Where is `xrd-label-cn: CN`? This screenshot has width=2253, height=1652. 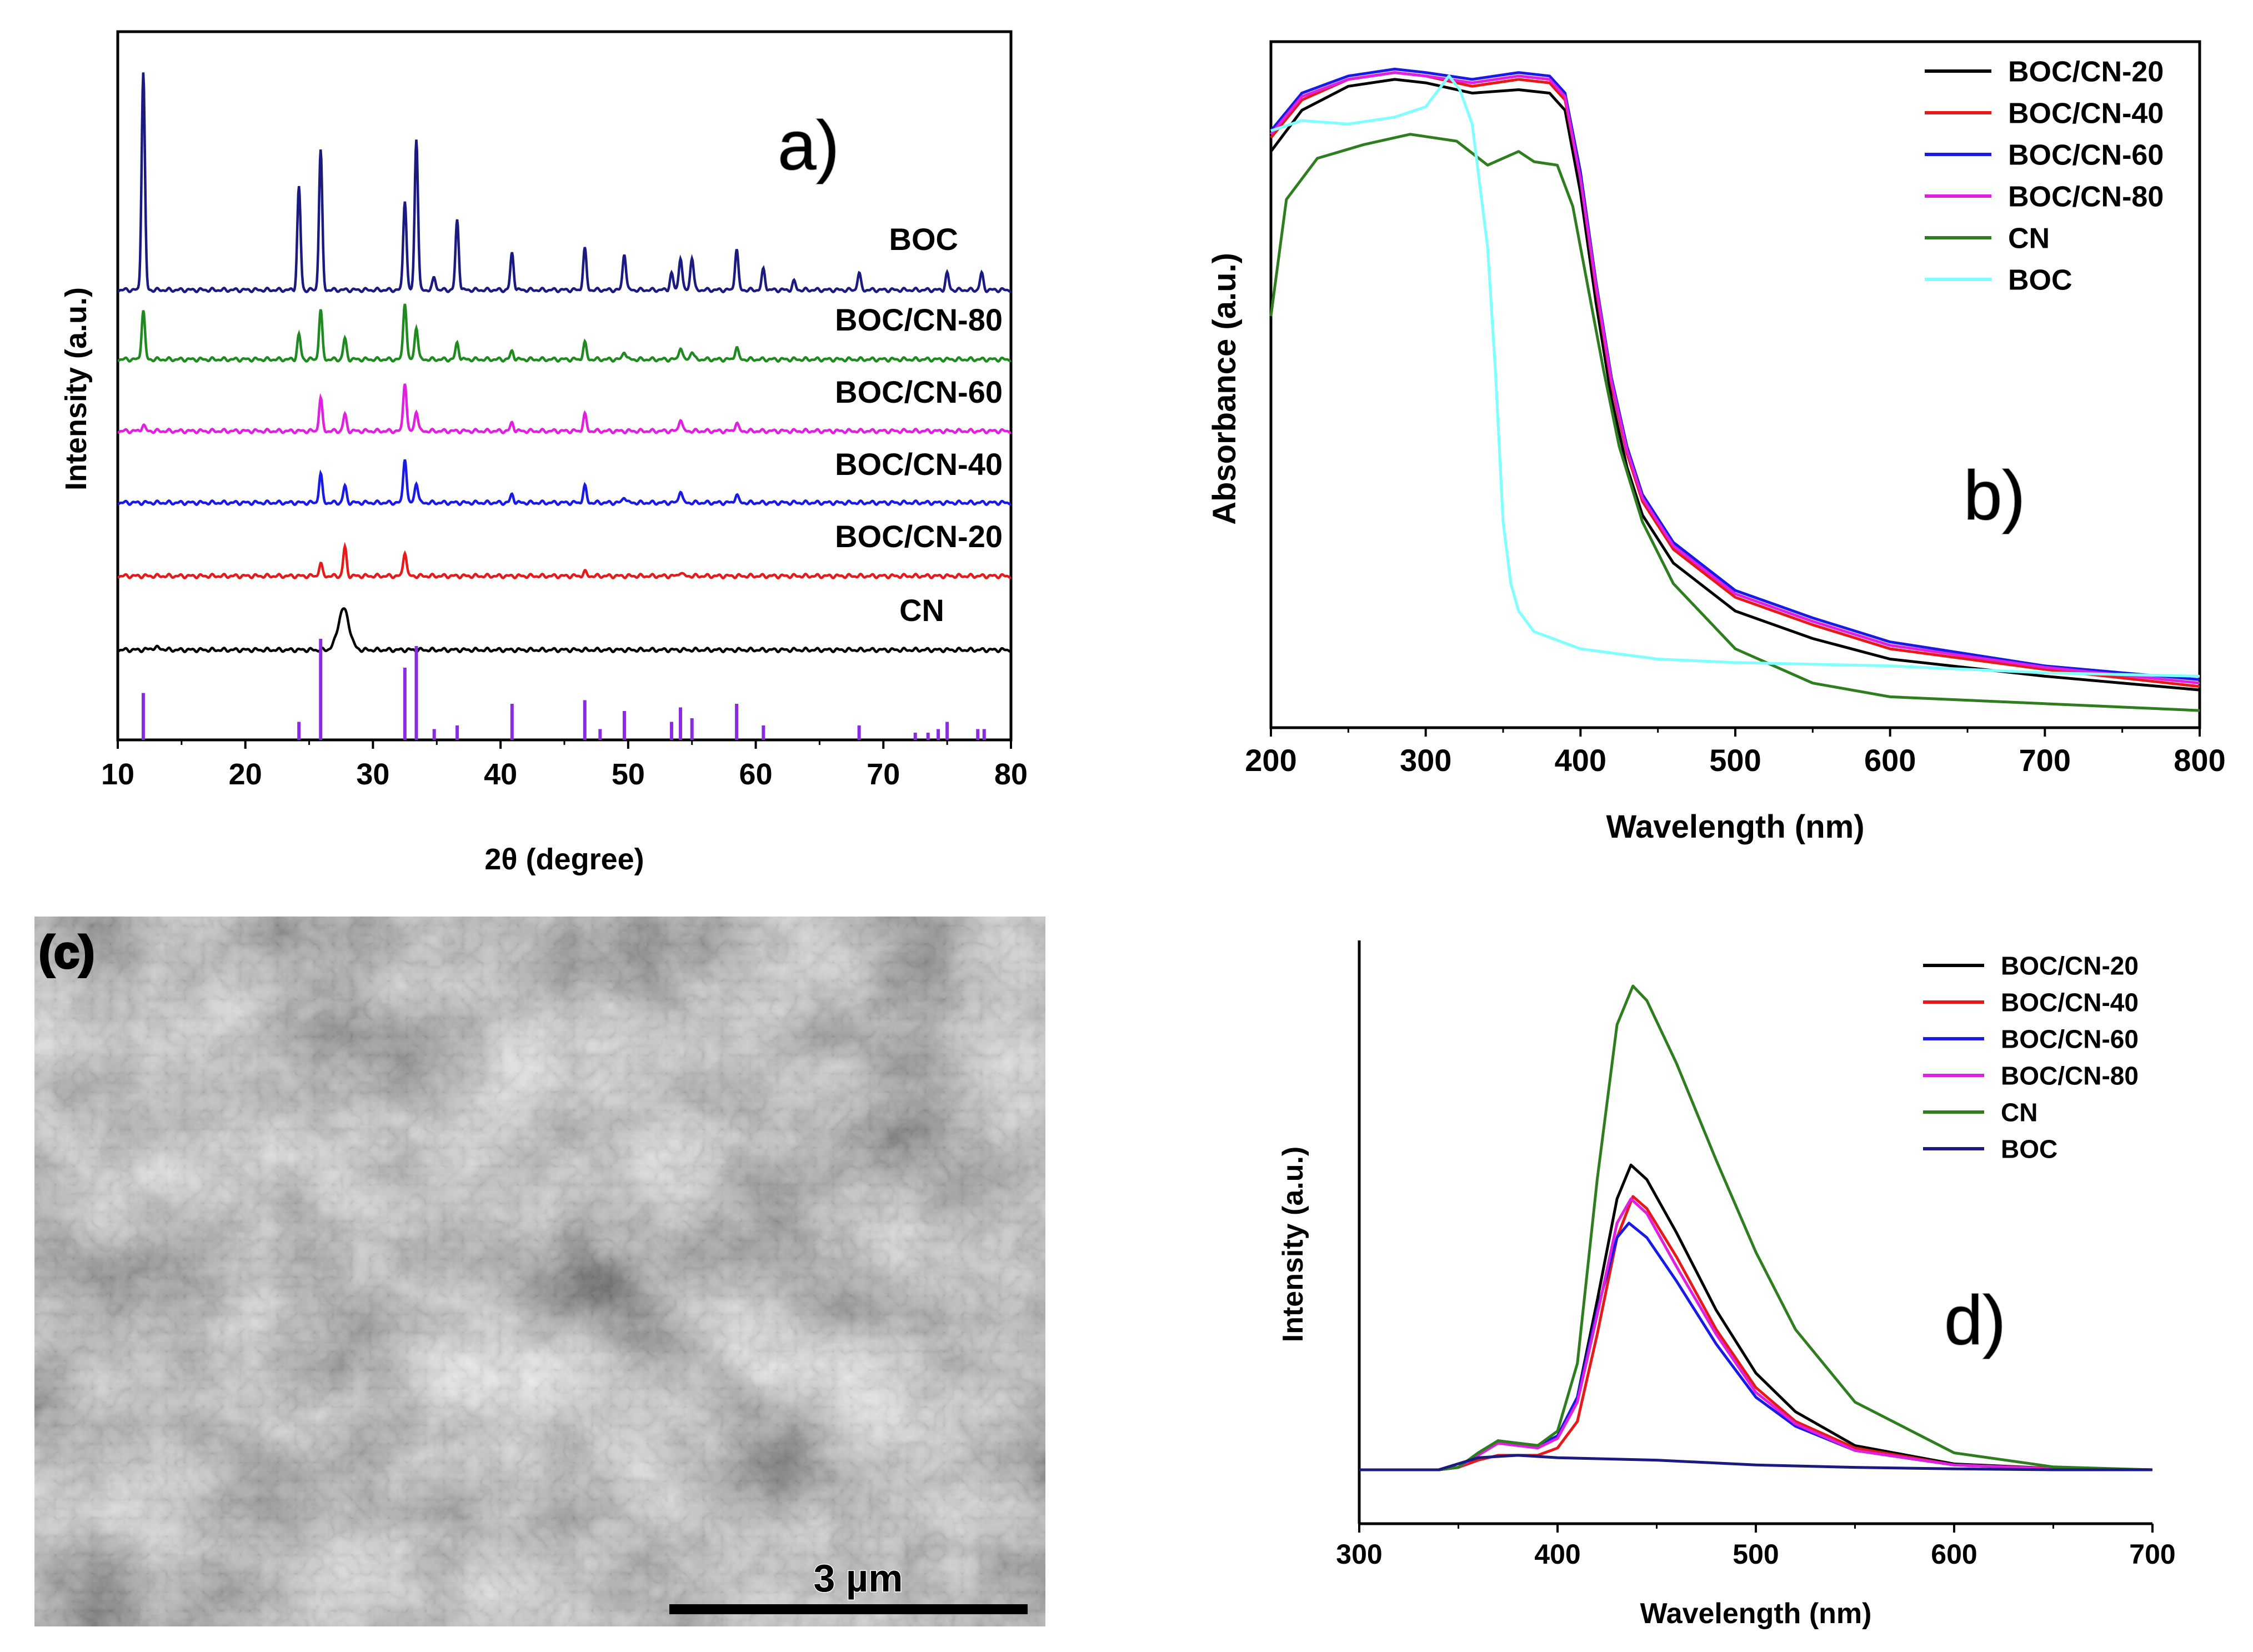 xrd-label-cn: CN is located at coordinates (921, 610).